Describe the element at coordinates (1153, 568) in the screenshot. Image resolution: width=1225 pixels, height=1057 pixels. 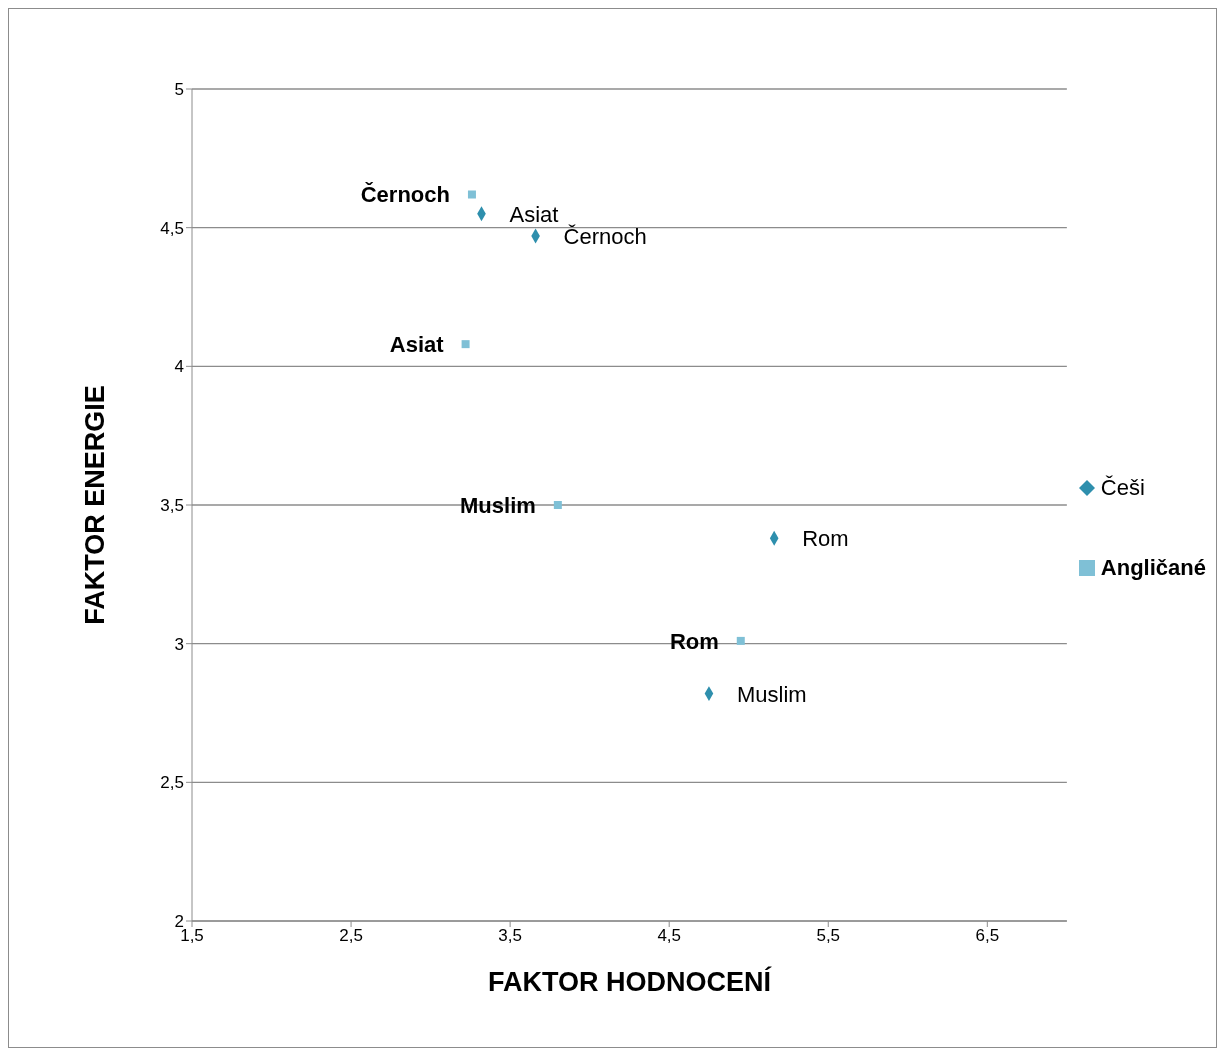
I see `legend-label: Angličané` at that location.